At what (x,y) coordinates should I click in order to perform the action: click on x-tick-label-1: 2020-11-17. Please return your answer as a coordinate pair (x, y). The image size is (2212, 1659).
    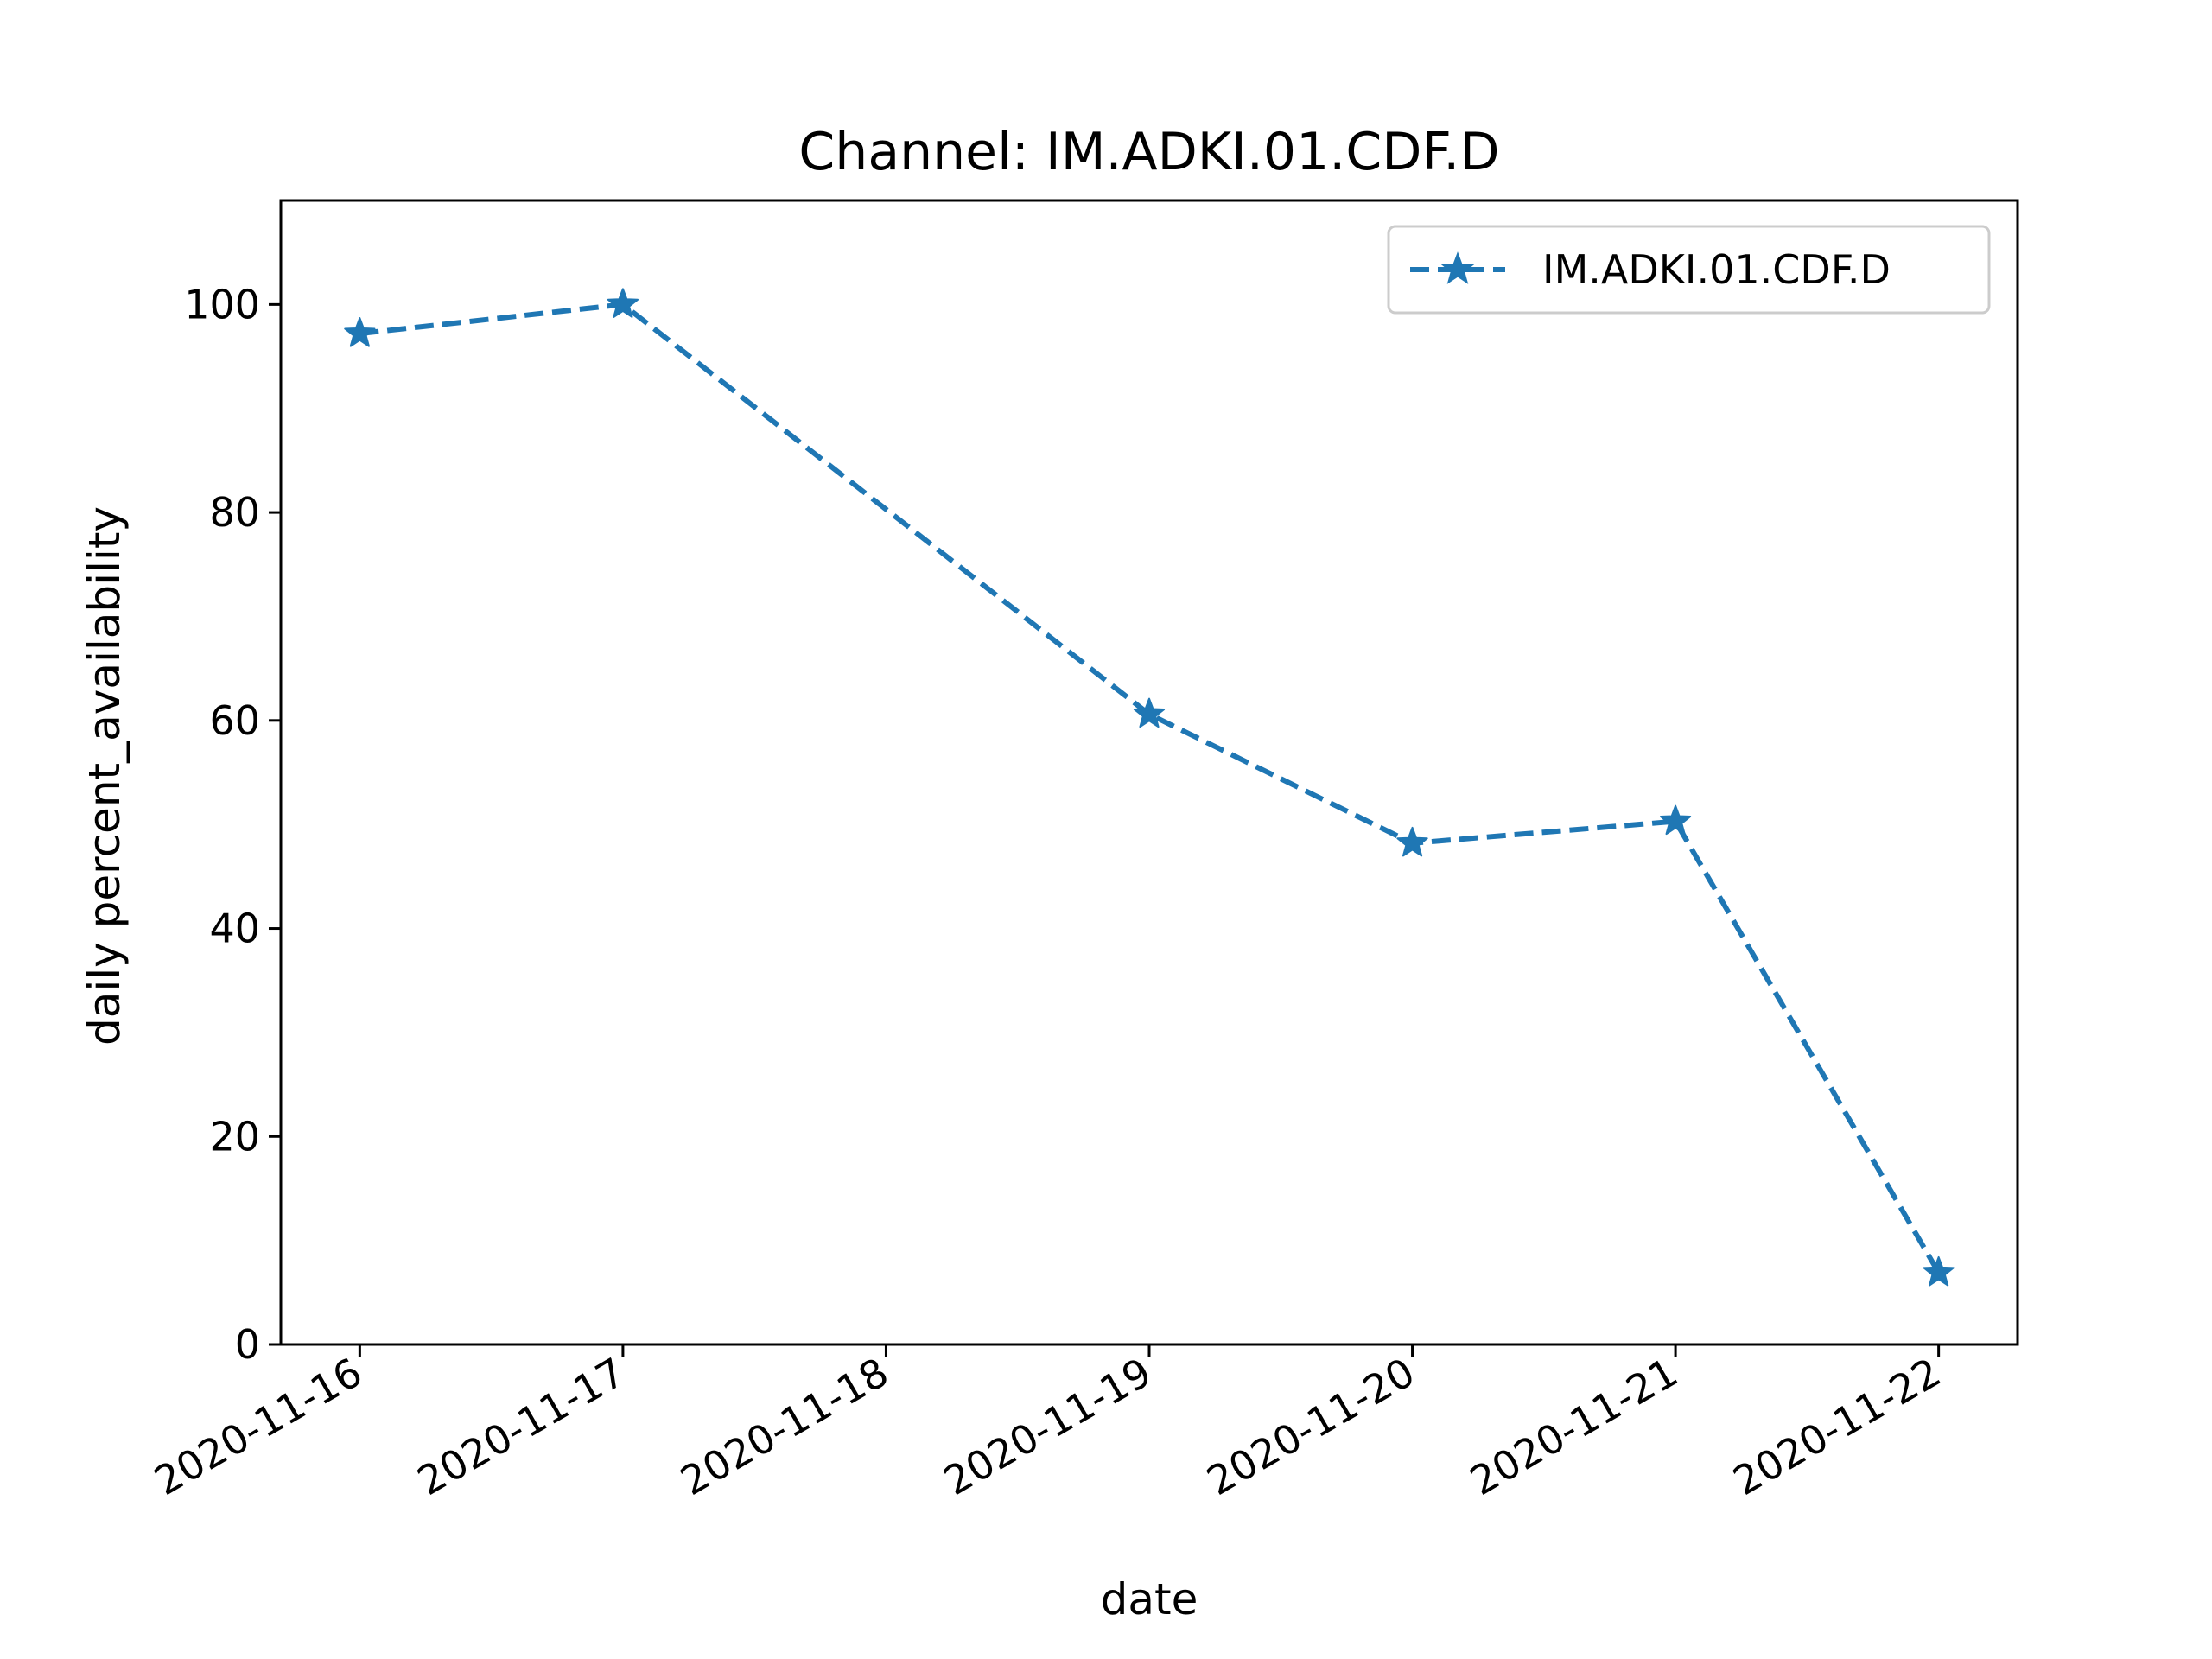
    Looking at the image, I should click on (521, 1426).